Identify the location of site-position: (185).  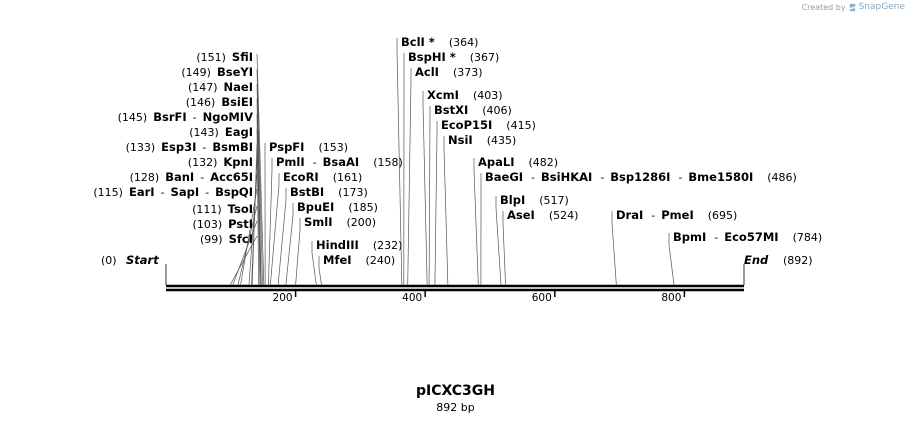
(363, 207).